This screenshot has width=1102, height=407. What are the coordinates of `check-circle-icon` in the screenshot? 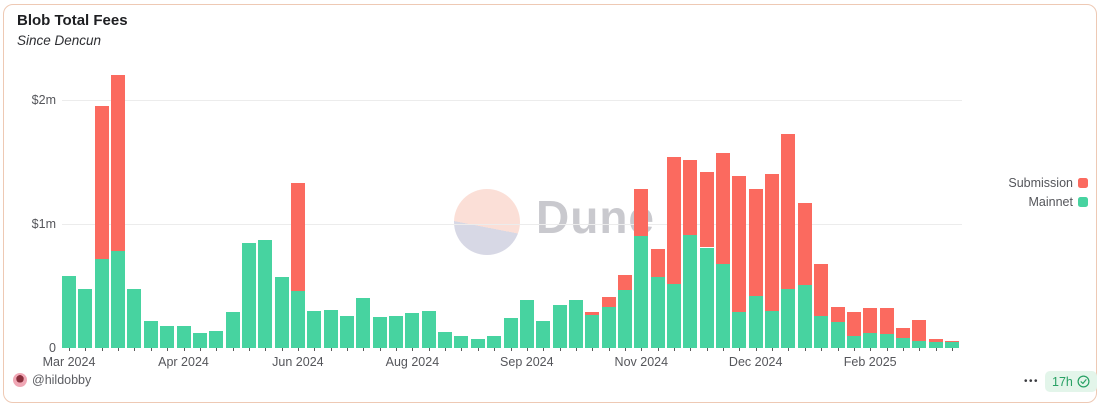 It's located at (1083, 381).